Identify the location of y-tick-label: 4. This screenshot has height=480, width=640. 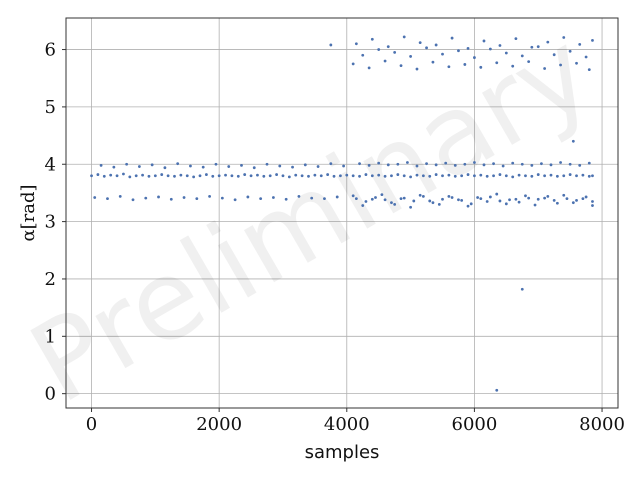
(50, 164).